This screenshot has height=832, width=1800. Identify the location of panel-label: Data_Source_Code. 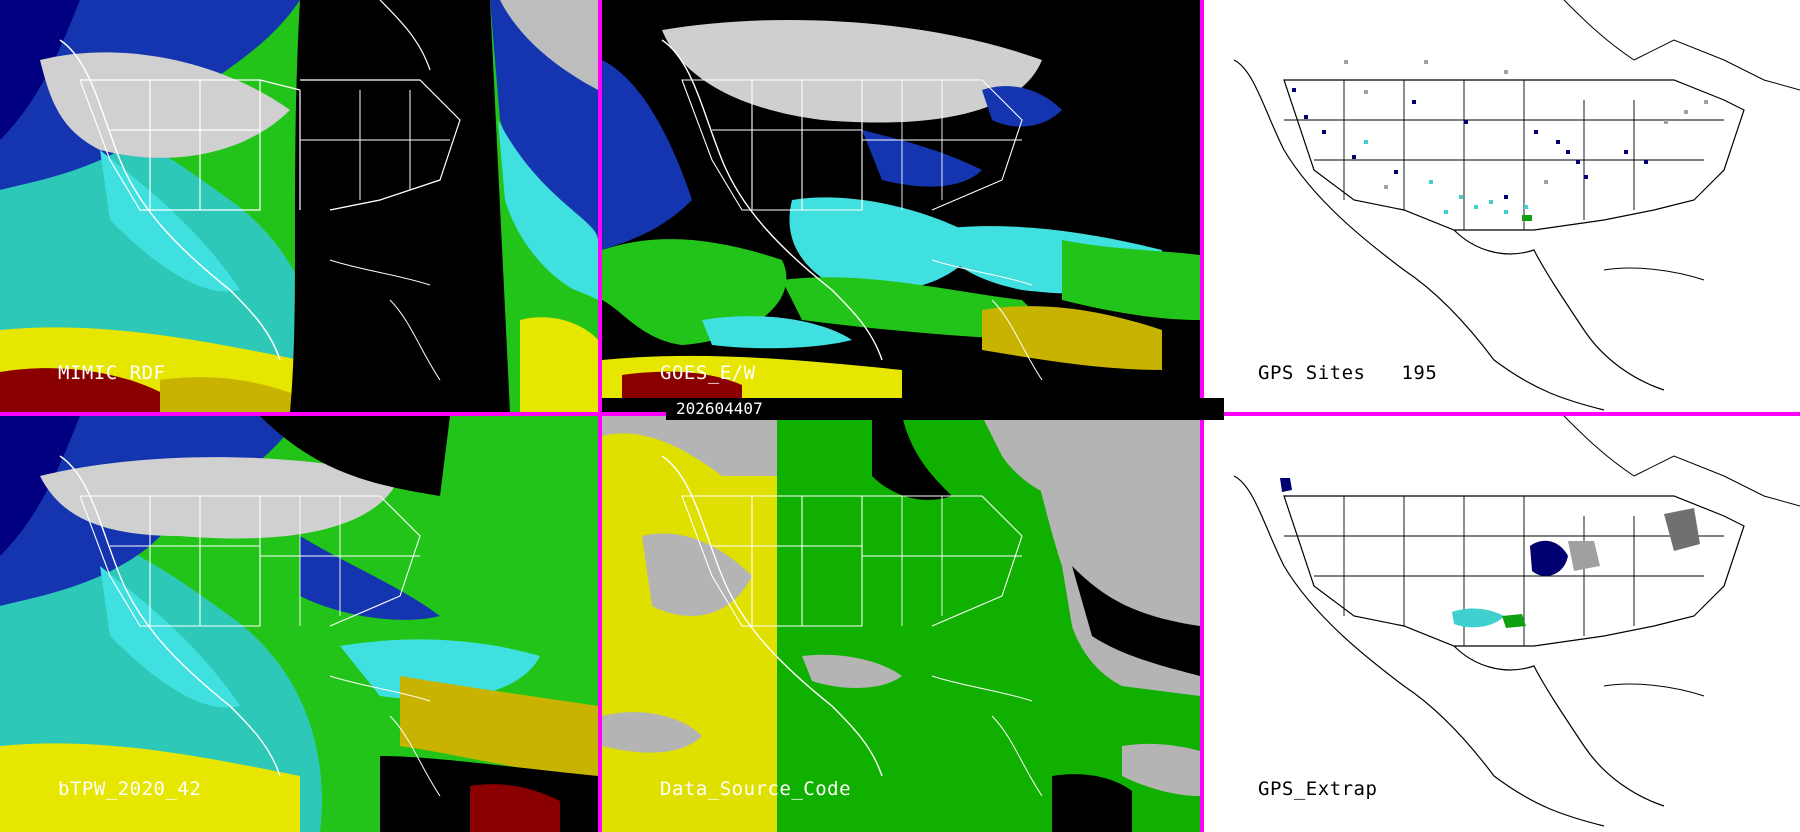
(756, 789).